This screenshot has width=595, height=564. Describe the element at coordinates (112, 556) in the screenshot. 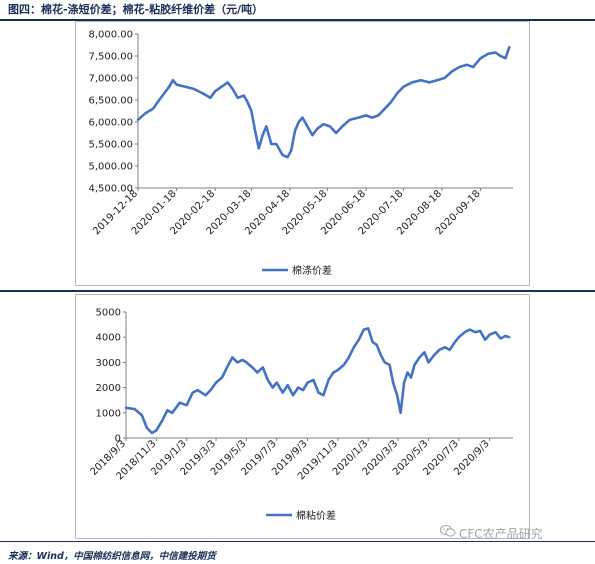

I see `source-note: 来源：Wind，中国棉纺织信息网，中信建投期货` at that location.